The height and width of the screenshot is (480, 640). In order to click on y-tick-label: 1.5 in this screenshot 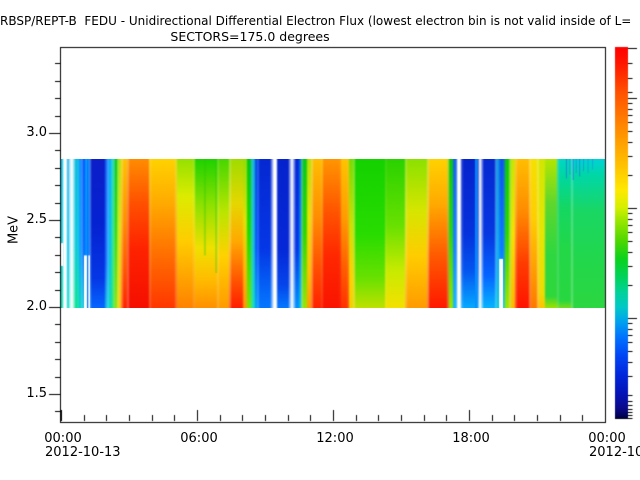, I will do `click(36, 393)`.